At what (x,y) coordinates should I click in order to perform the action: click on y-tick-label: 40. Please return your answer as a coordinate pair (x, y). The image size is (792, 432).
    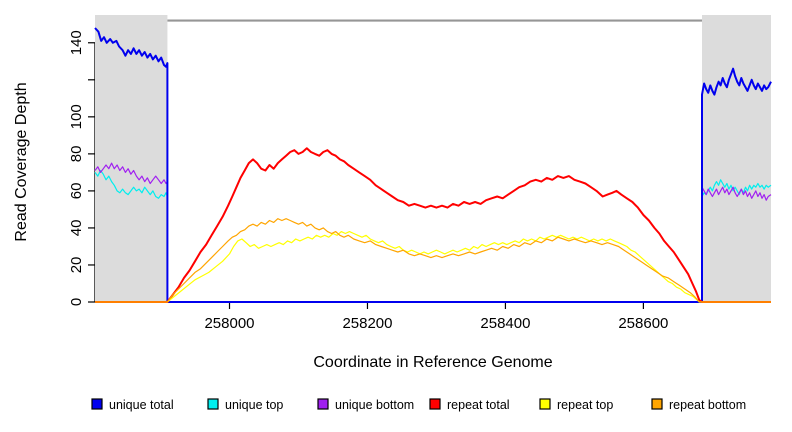
    Looking at the image, I should click on (76, 228).